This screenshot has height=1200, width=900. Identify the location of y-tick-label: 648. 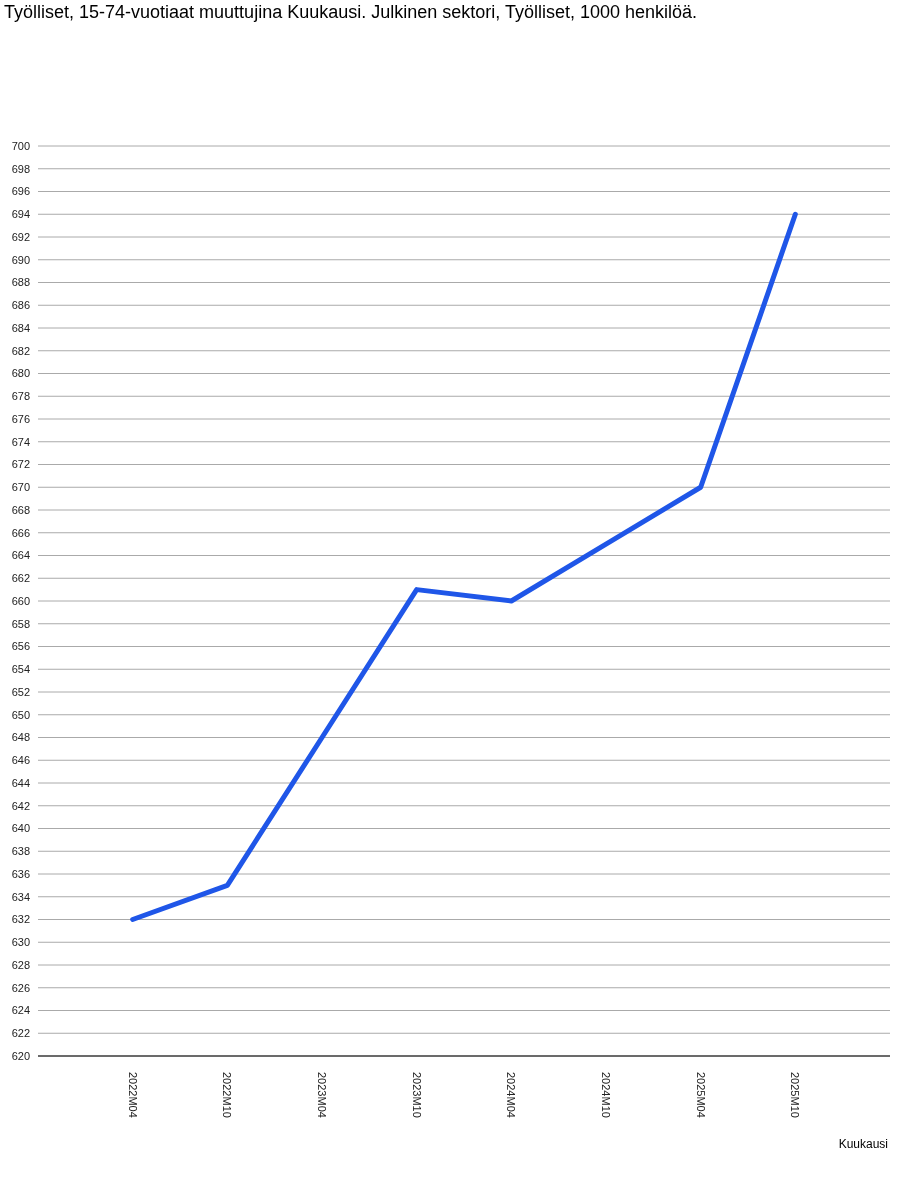
(20, 737).